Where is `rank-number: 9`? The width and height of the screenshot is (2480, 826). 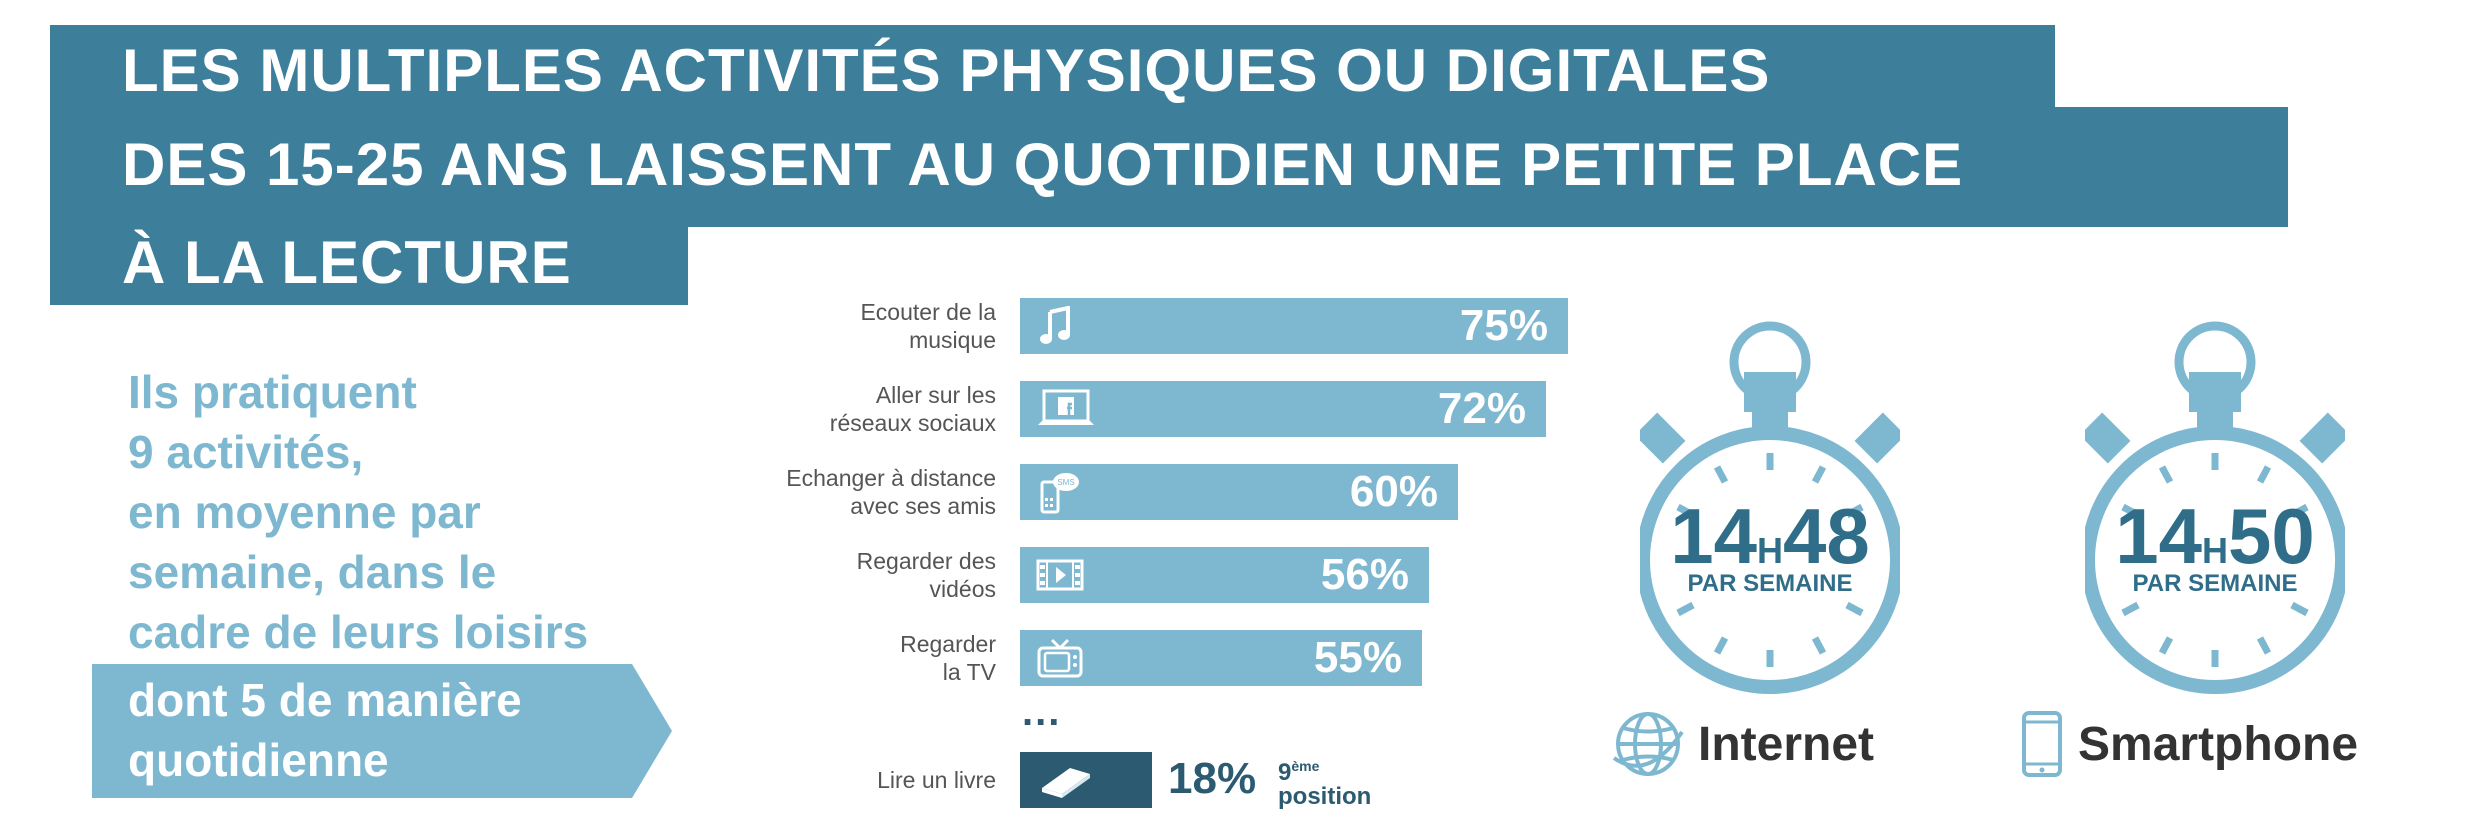
rank-number: 9 is located at coordinates (1285, 772).